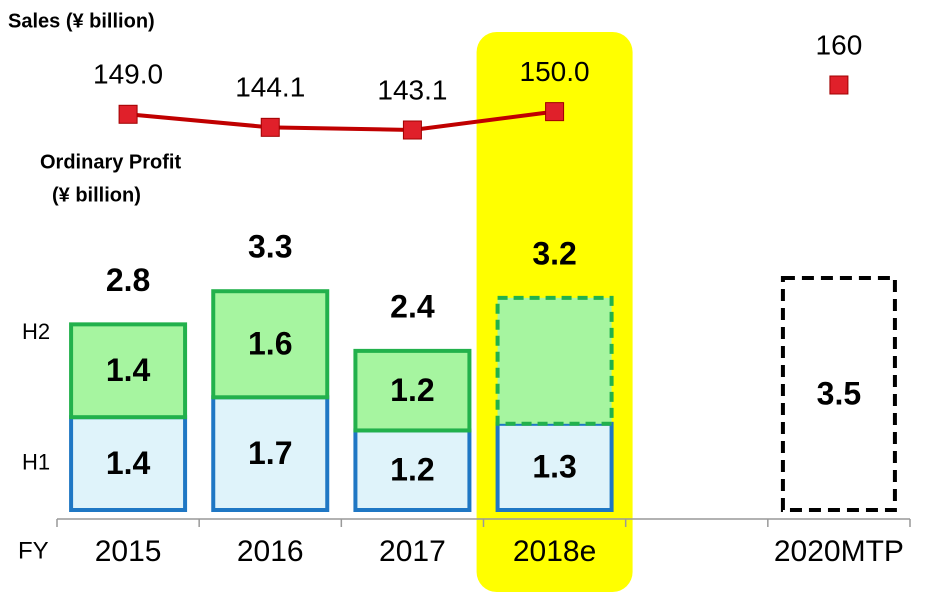 The height and width of the screenshot is (593, 930). What do you see at coordinates (554, 551) in the screenshot?
I see `x-tick-label: 2018e` at bounding box center [554, 551].